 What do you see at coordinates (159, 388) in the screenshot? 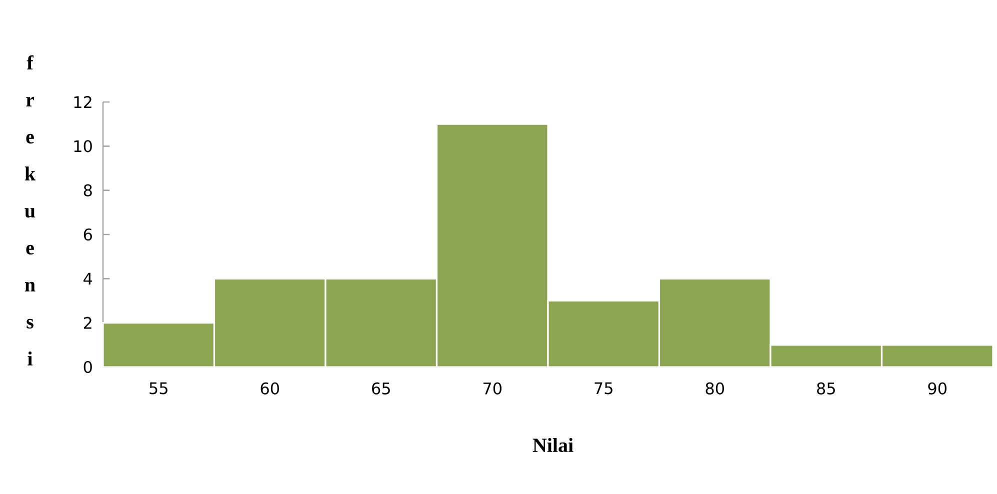
I see `x-tick-label: 55` at bounding box center [159, 388].